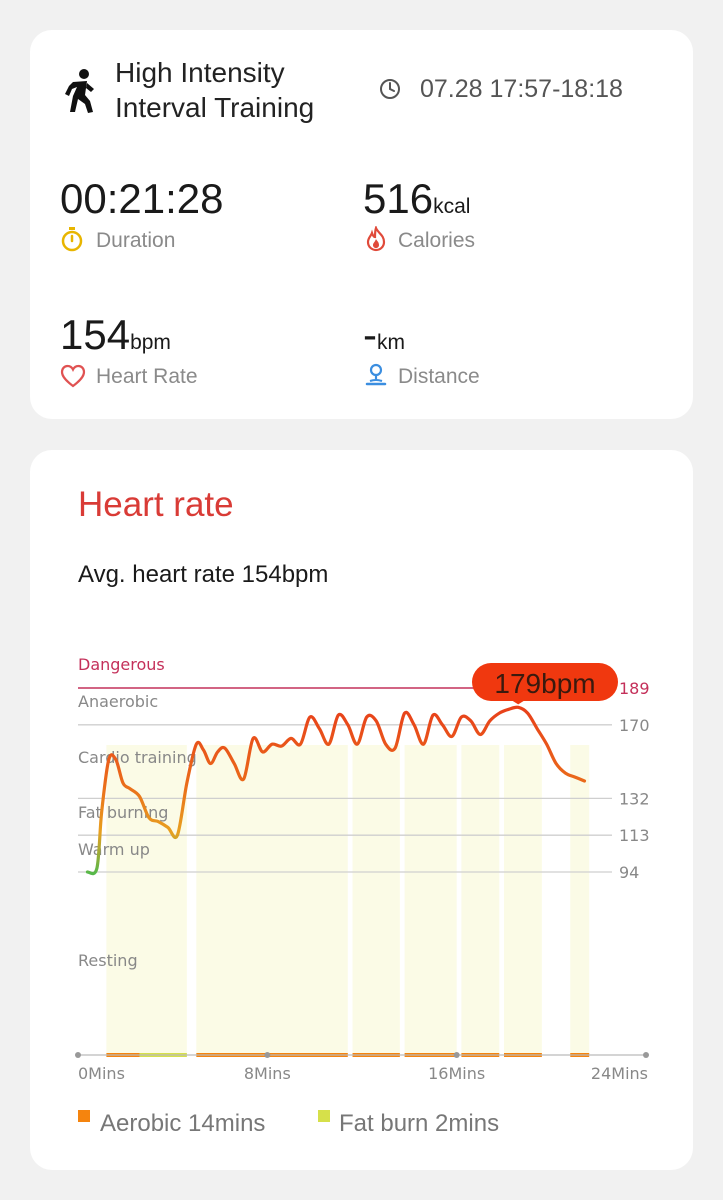 This screenshot has width=723, height=1200. I want to click on distance-metric: -km, so click(384, 335).